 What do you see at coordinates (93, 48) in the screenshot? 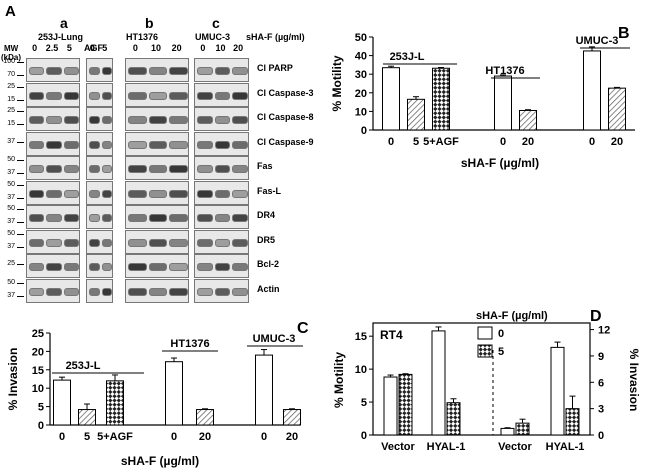
I see `cell-line-agf: AGF` at bounding box center [93, 48].